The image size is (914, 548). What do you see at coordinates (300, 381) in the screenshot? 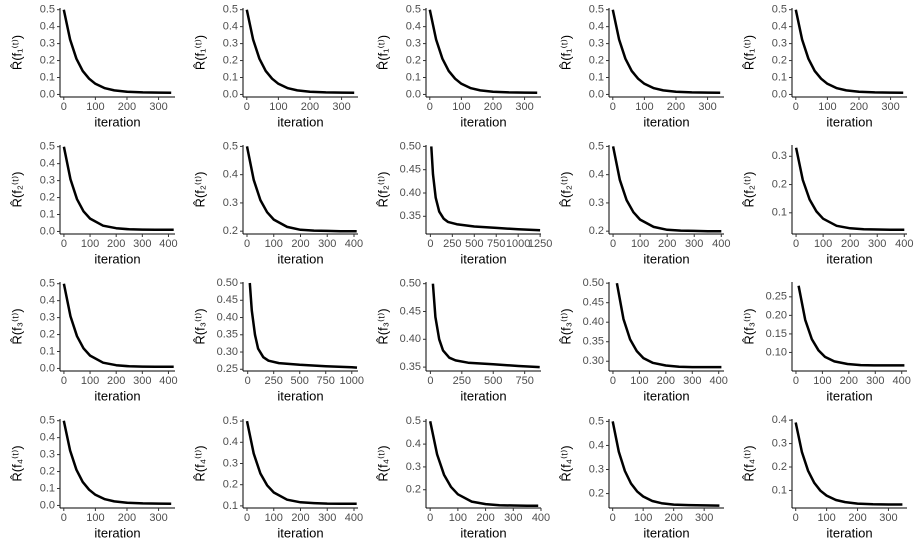
I see `x-tick-label: 500` at bounding box center [300, 381].